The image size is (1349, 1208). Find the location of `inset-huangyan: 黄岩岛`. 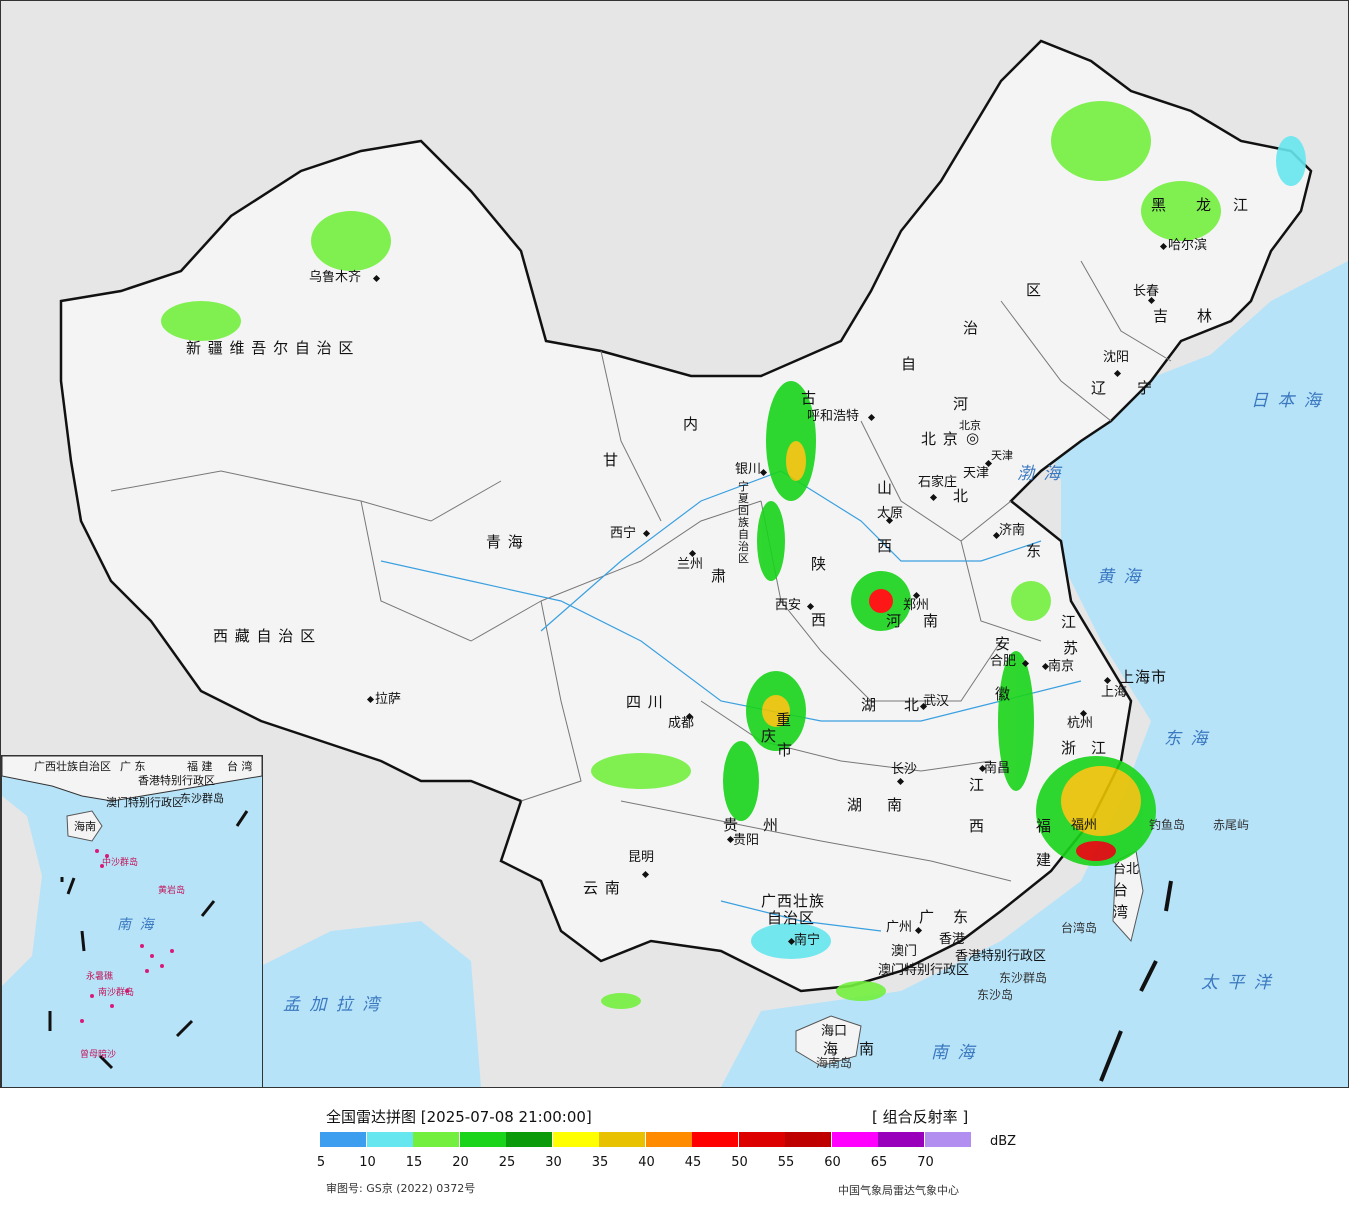

inset-huangyan: 黄岩岛 is located at coordinates (172, 891).